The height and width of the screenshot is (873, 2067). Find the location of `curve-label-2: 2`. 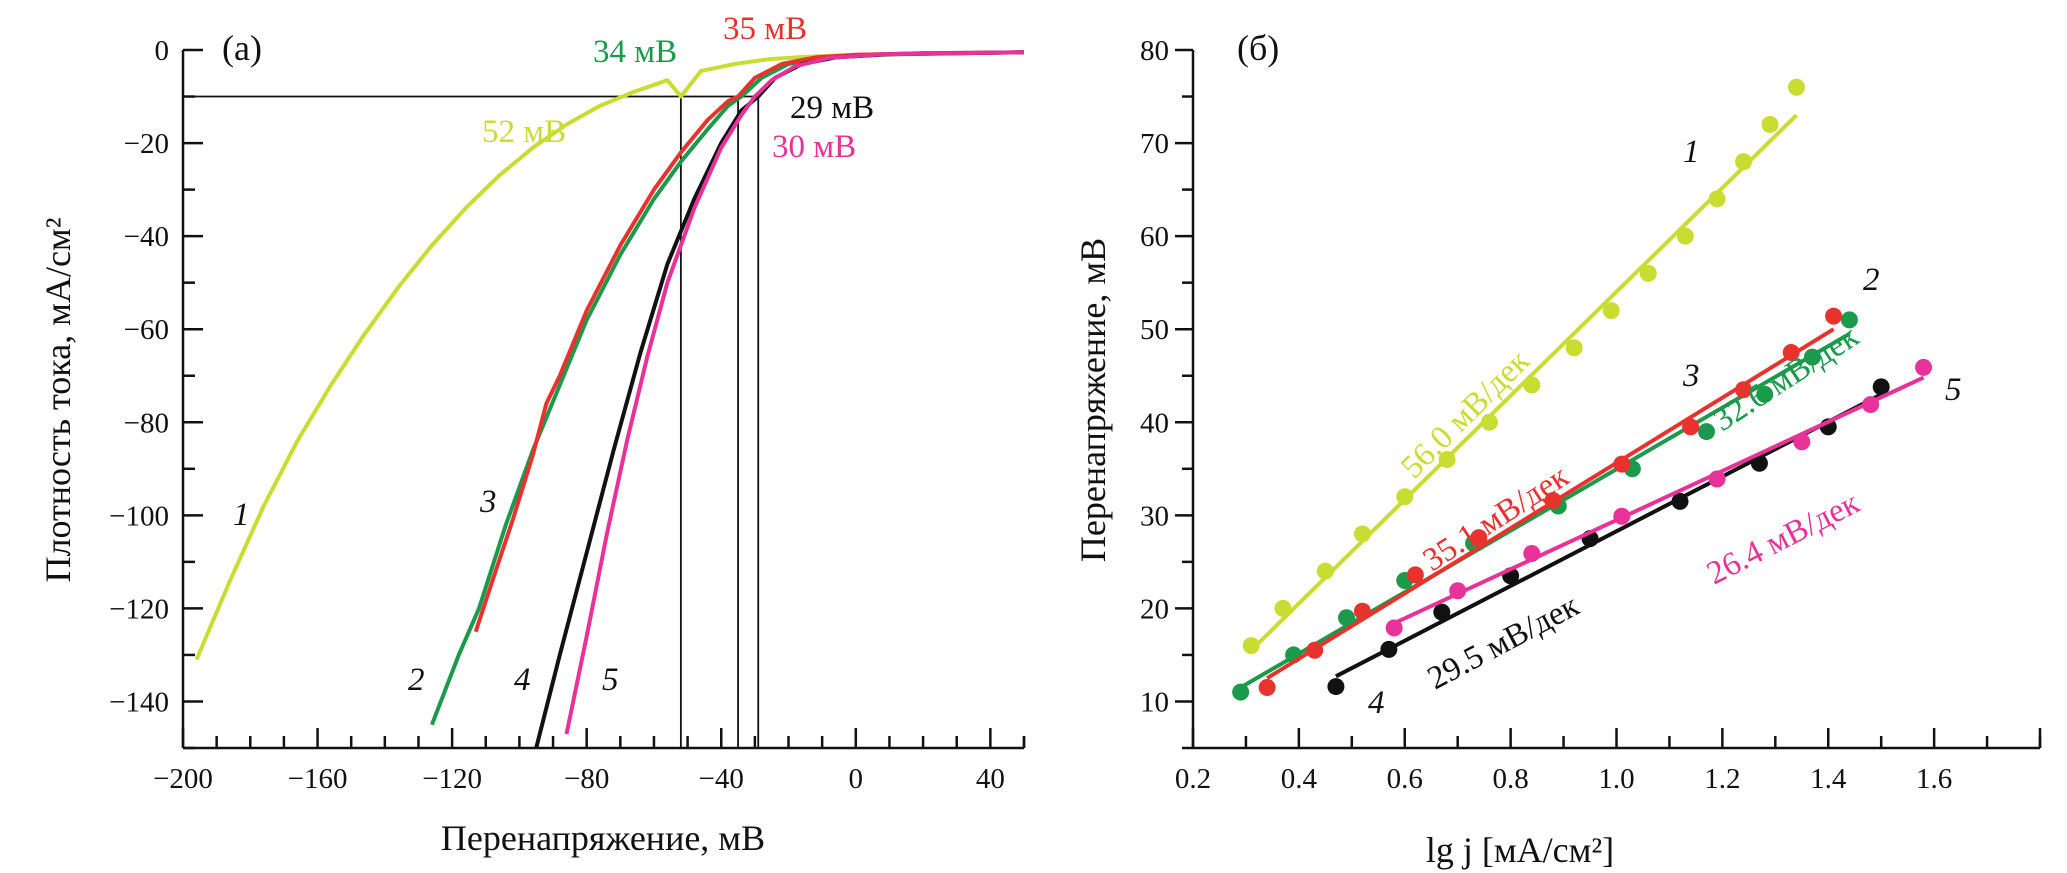

curve-label-2: 2 is located at coordinates (416, 680).